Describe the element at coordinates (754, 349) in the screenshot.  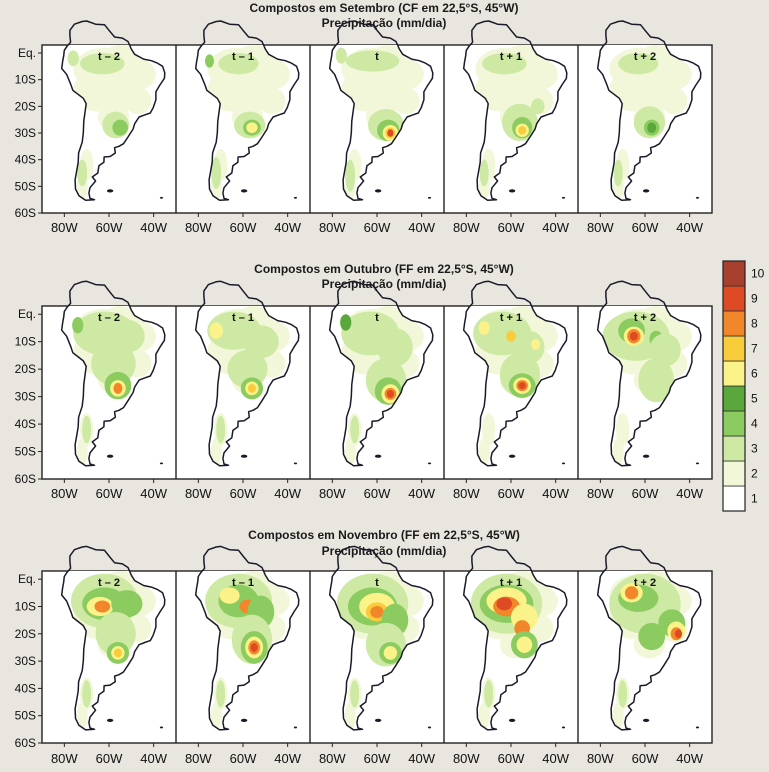
I see `colorbar-label: 7` at that location.